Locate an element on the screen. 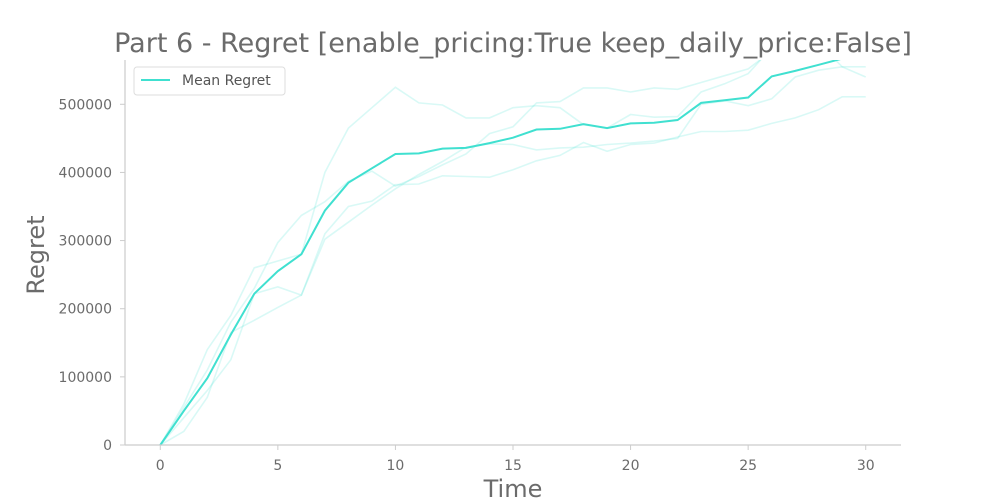 This screenshot has width=1000, height=500. x-tick-label: 5 is located at coordinates (277, 466).